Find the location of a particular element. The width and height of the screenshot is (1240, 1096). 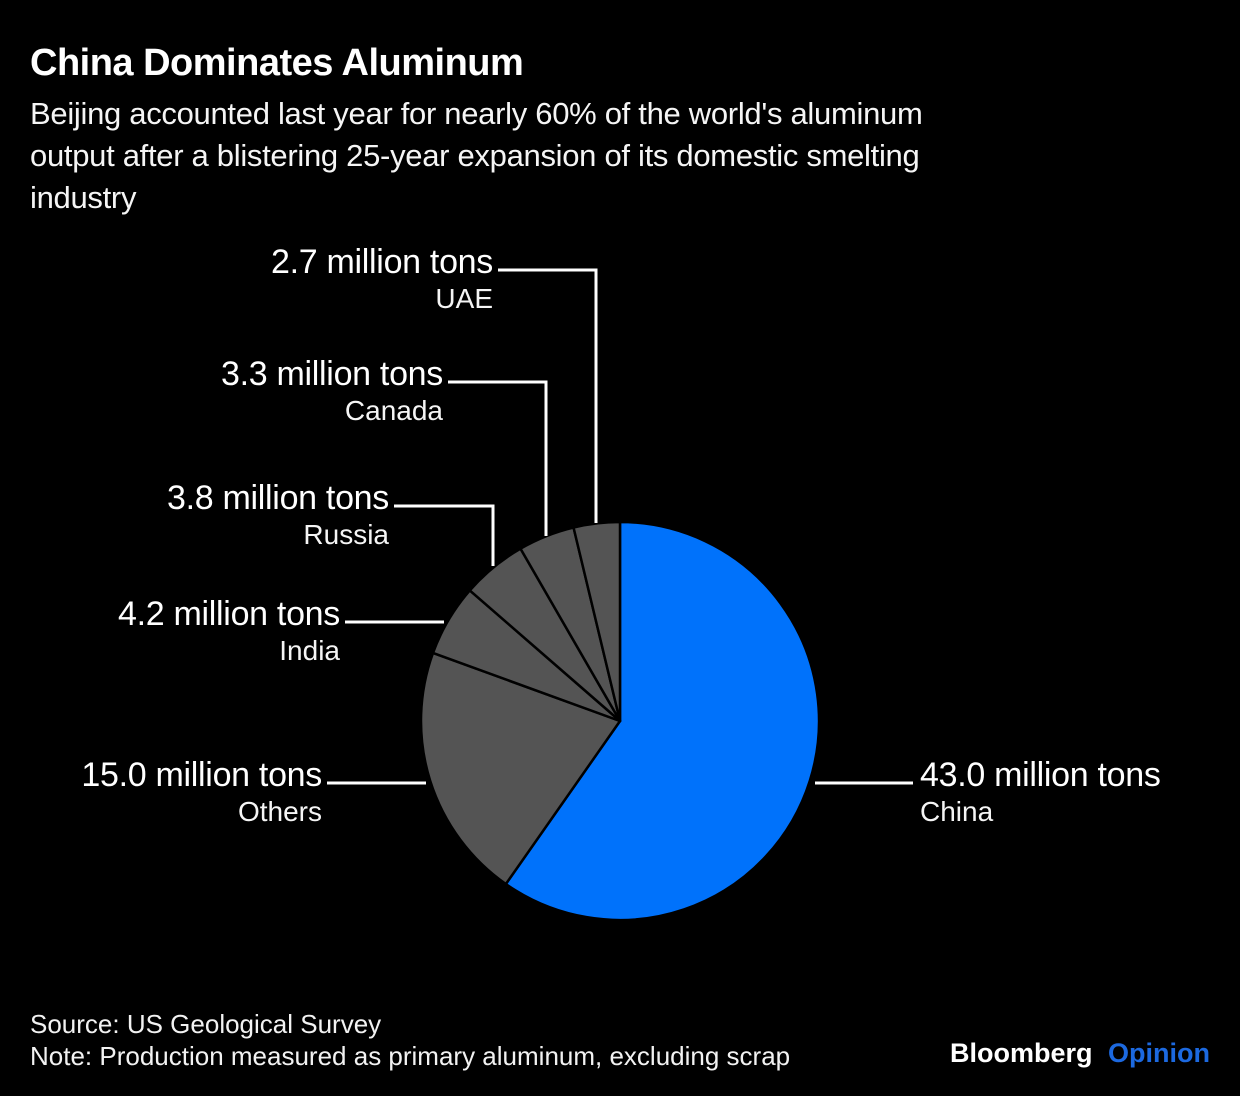

callout-uae-value: 2.7 million tons is located at coordinates (382, 262).